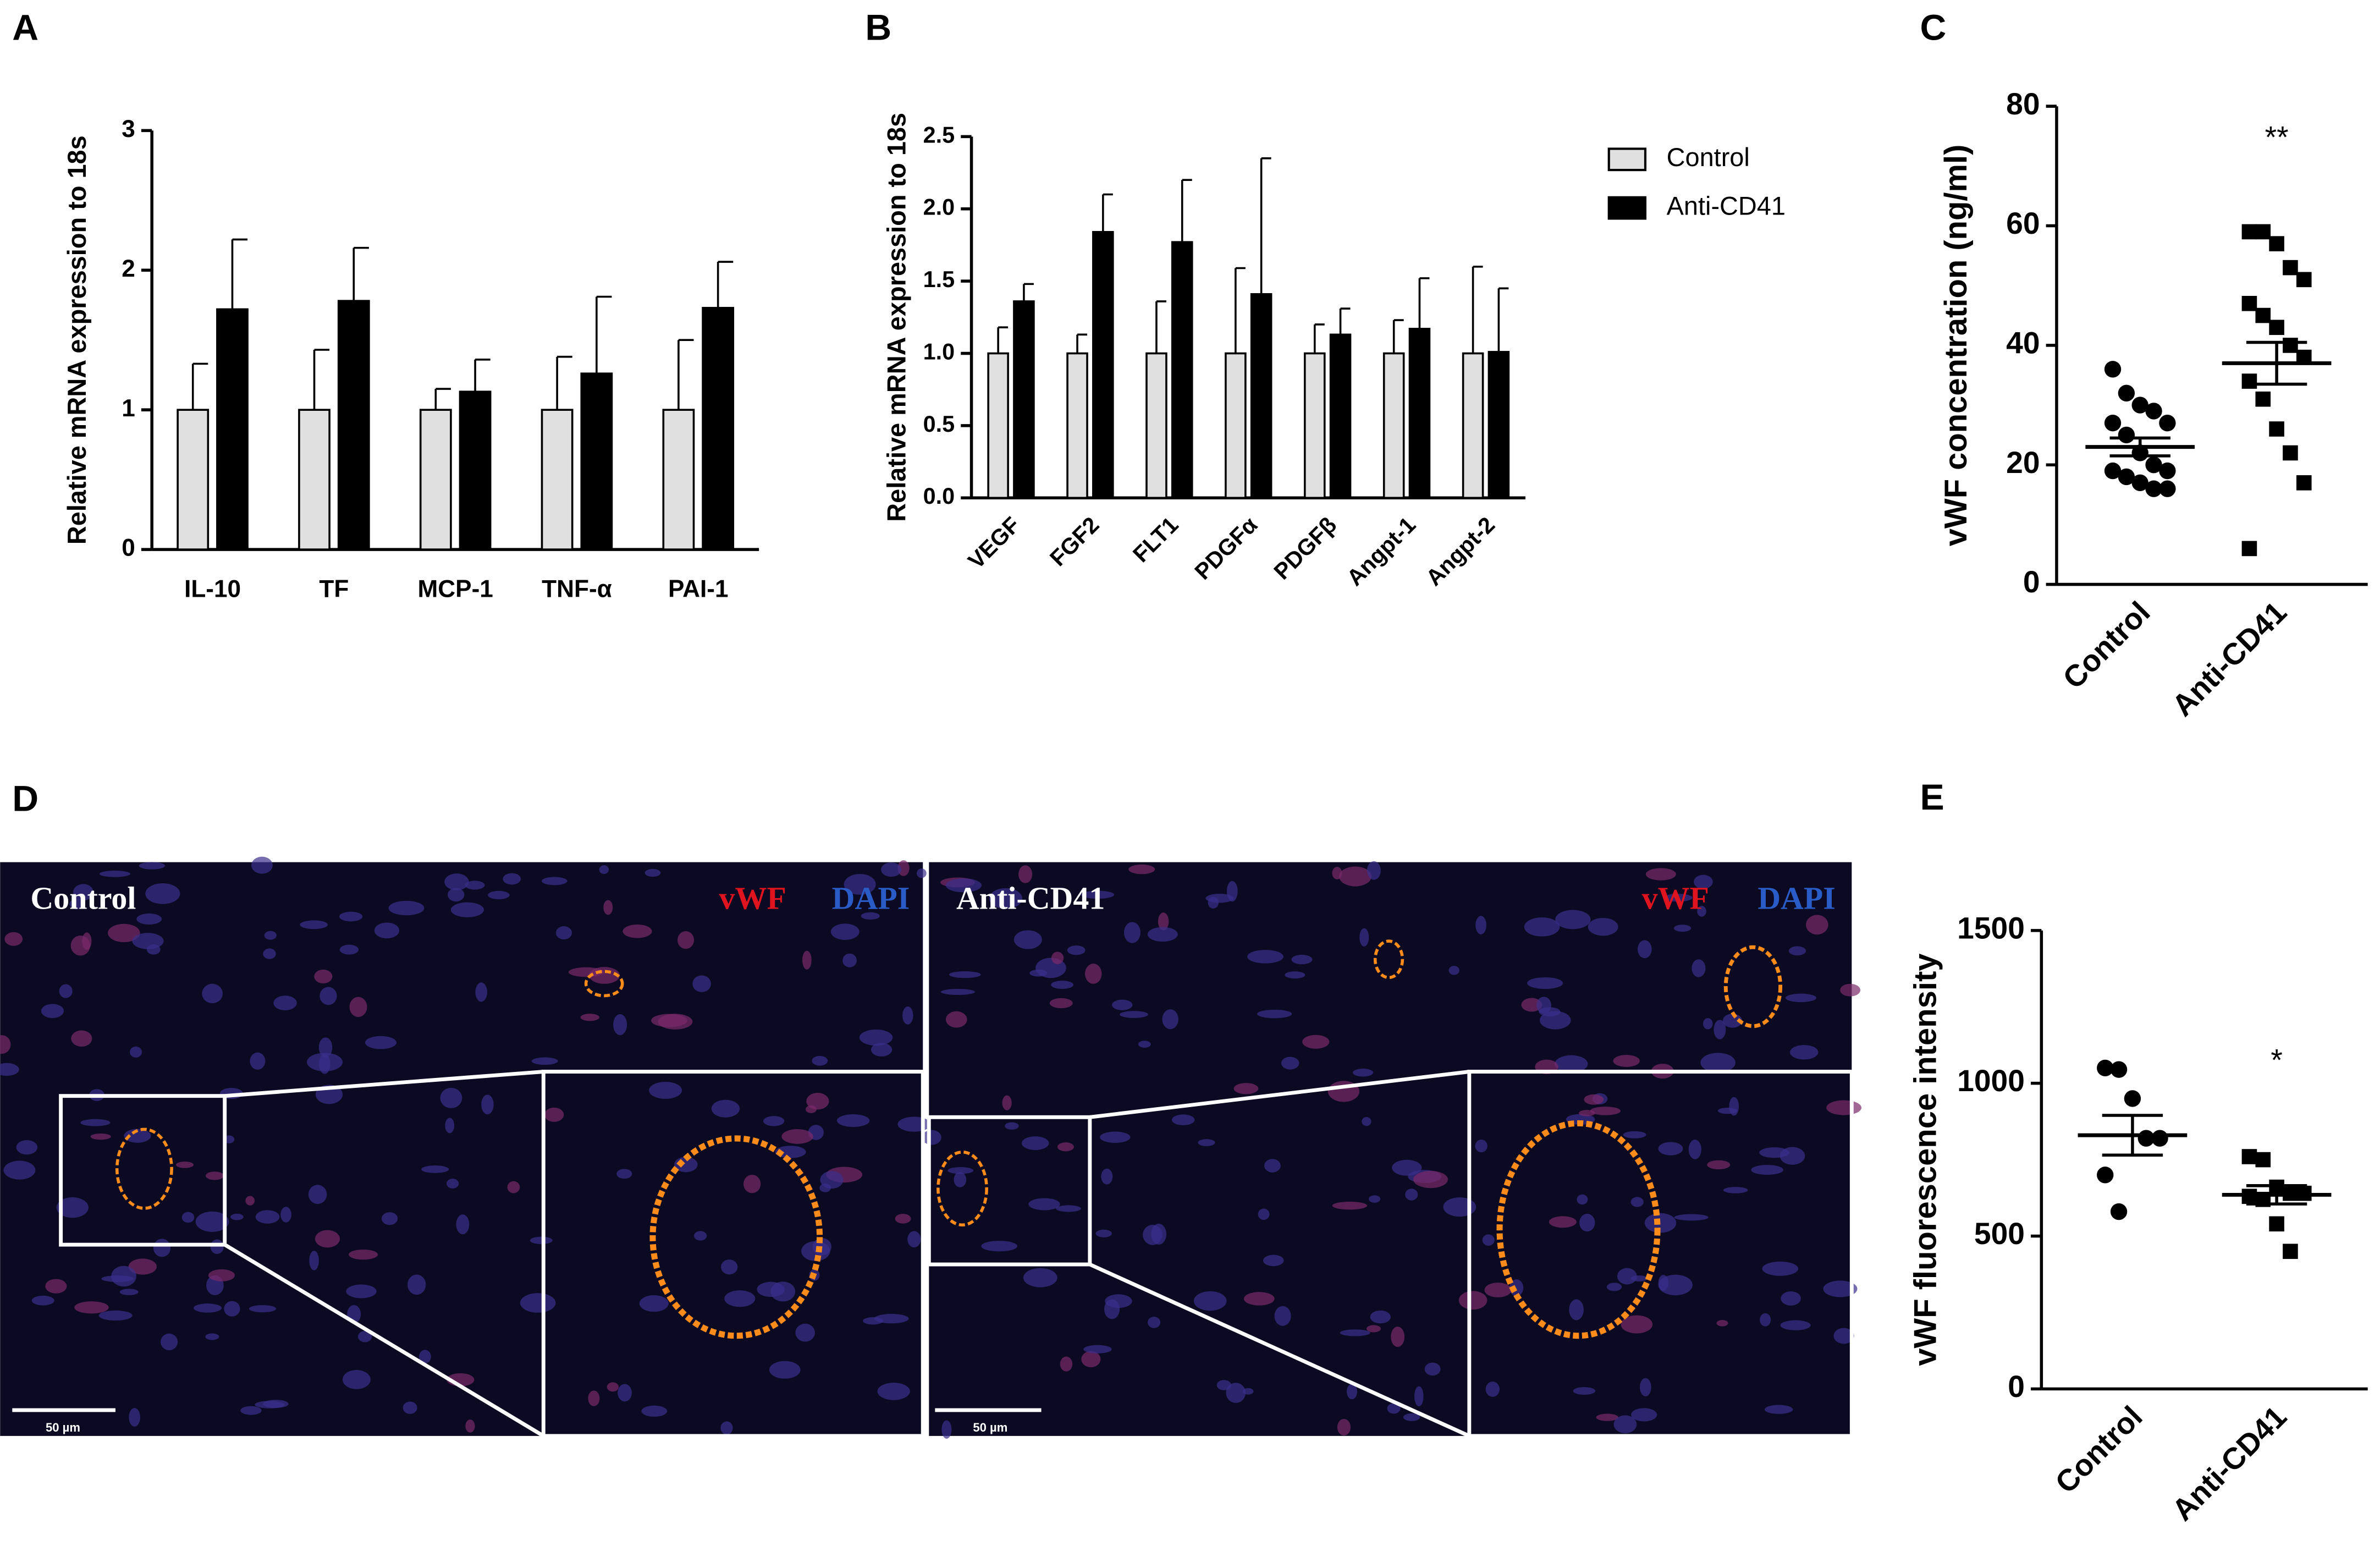 The image size is (2380, 1568). What do you see at coordinates (1991, 928) in the screenshot?
I see `y-tick-label: 1500` at bounding box center [1991, 928].